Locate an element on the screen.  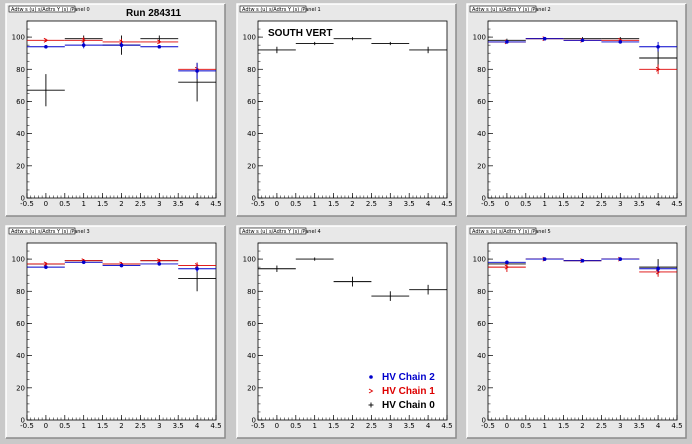
x-tick-label: 2.5 is located at coordinates (601, 204).